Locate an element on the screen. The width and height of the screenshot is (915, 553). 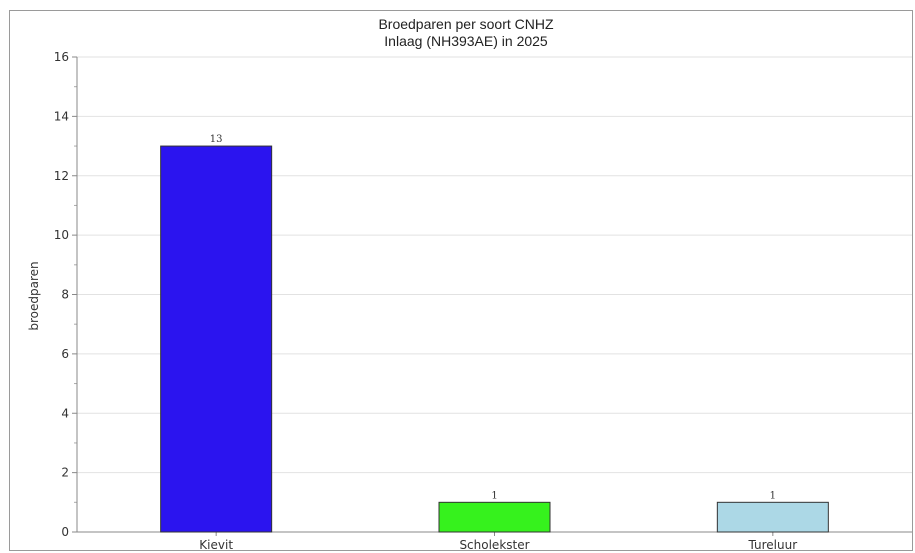
data-label: 13 is located at coordinates (216, 139).